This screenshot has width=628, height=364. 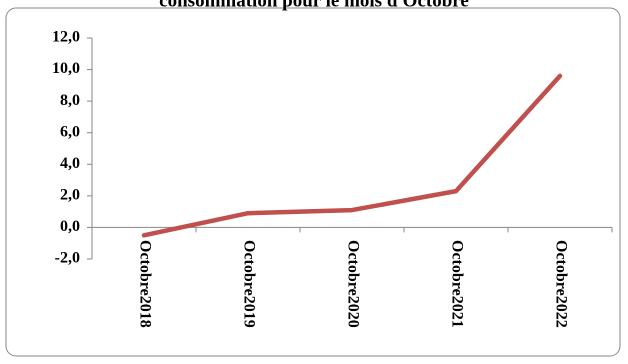 What do you see at coordinates (70, 195) in the screenshot?
I see `y-tick-label: 2,0` at bounding box center [70, 195].